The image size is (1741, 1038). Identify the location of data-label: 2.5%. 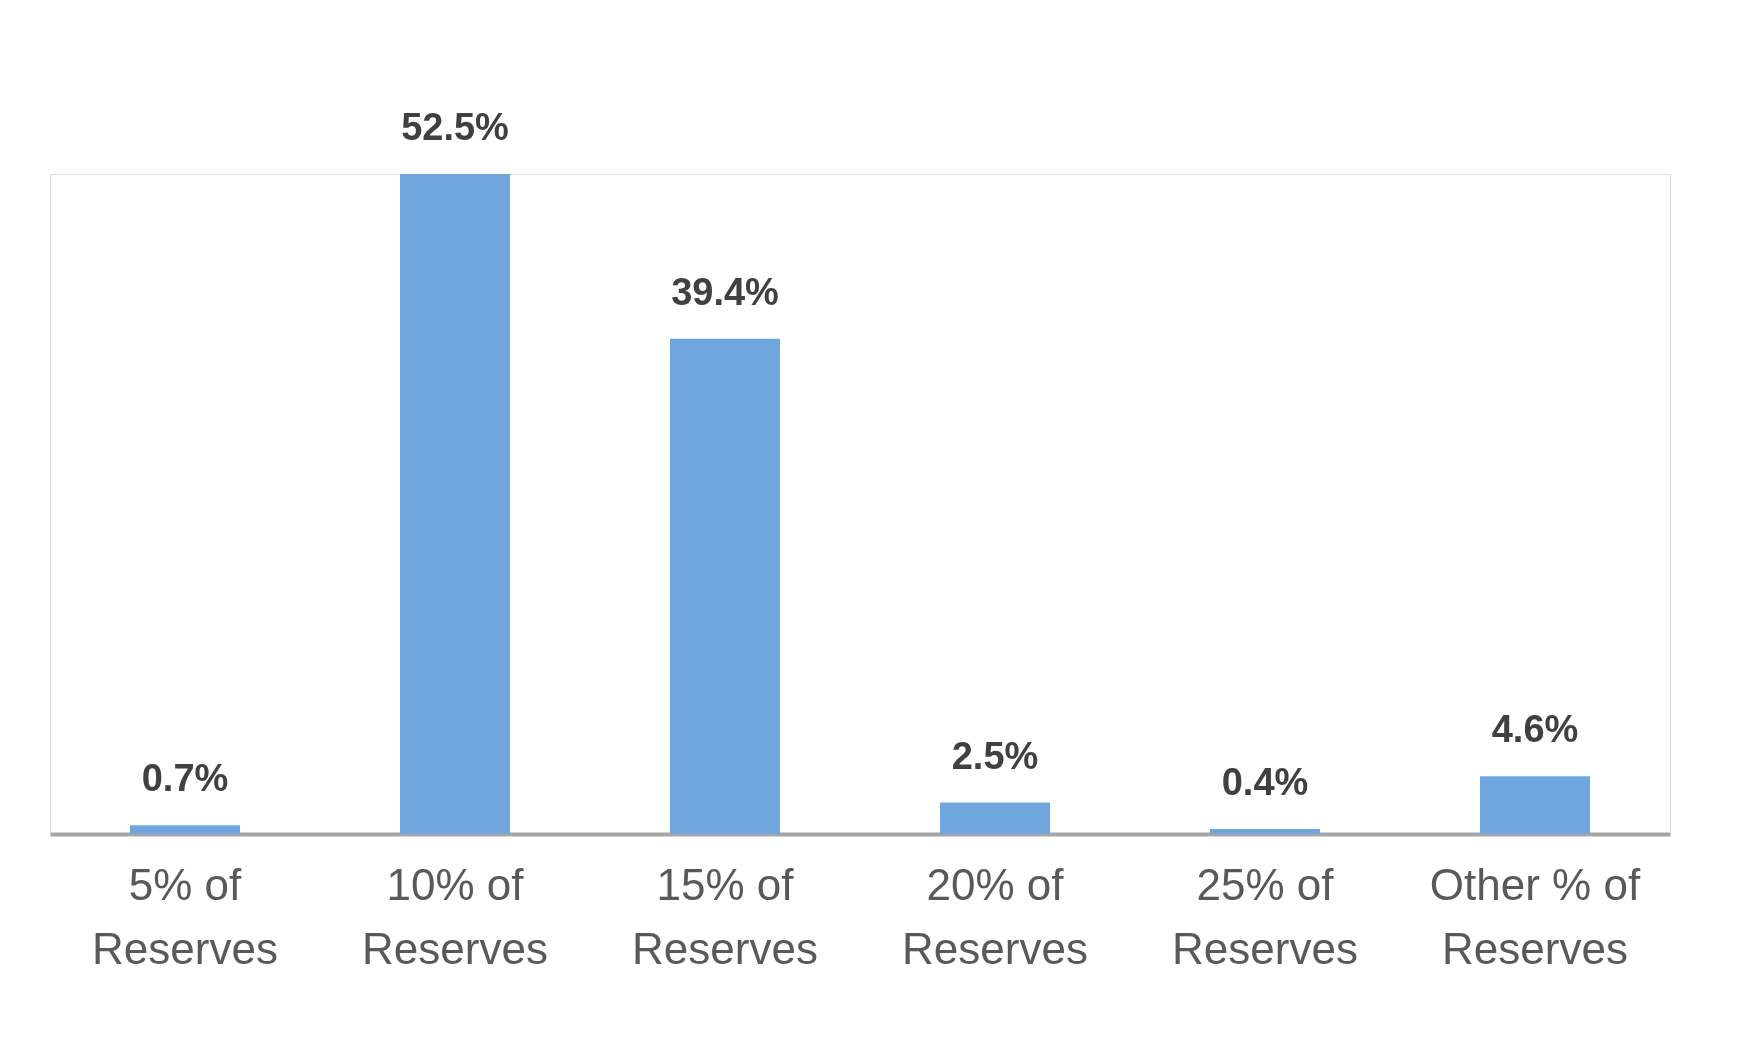
(995, 755).